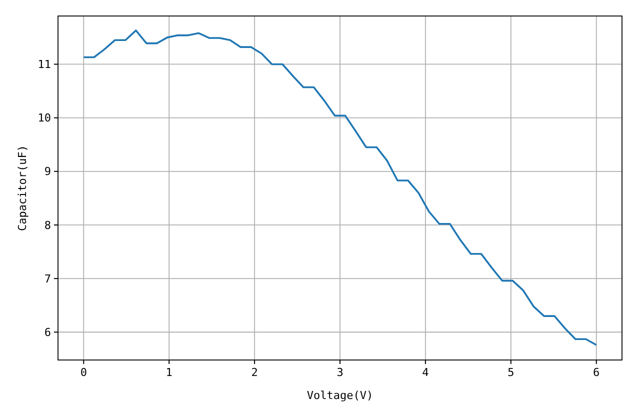 Image resolution: width=640 pixels, height=409 pixels. Describe the element at coordinates (426, 372) in the screenshot. I see `x-tick-label: 4` at that location.